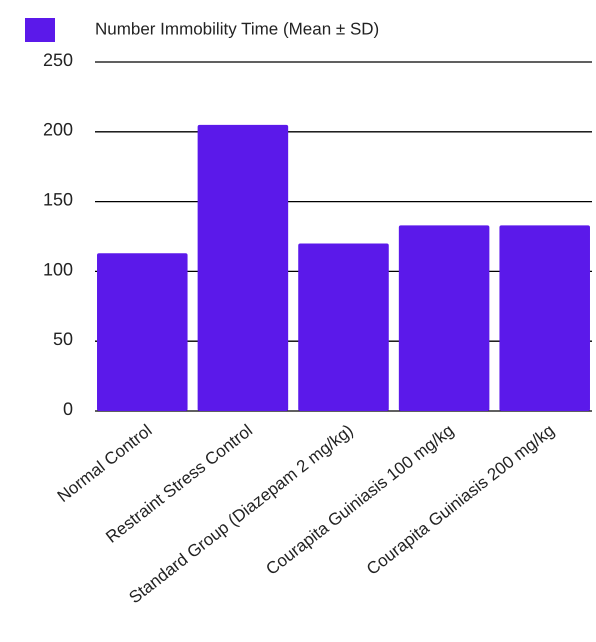 The image size is (596, 642). I want to click on y-tick-label: 200, so click(57, 130).